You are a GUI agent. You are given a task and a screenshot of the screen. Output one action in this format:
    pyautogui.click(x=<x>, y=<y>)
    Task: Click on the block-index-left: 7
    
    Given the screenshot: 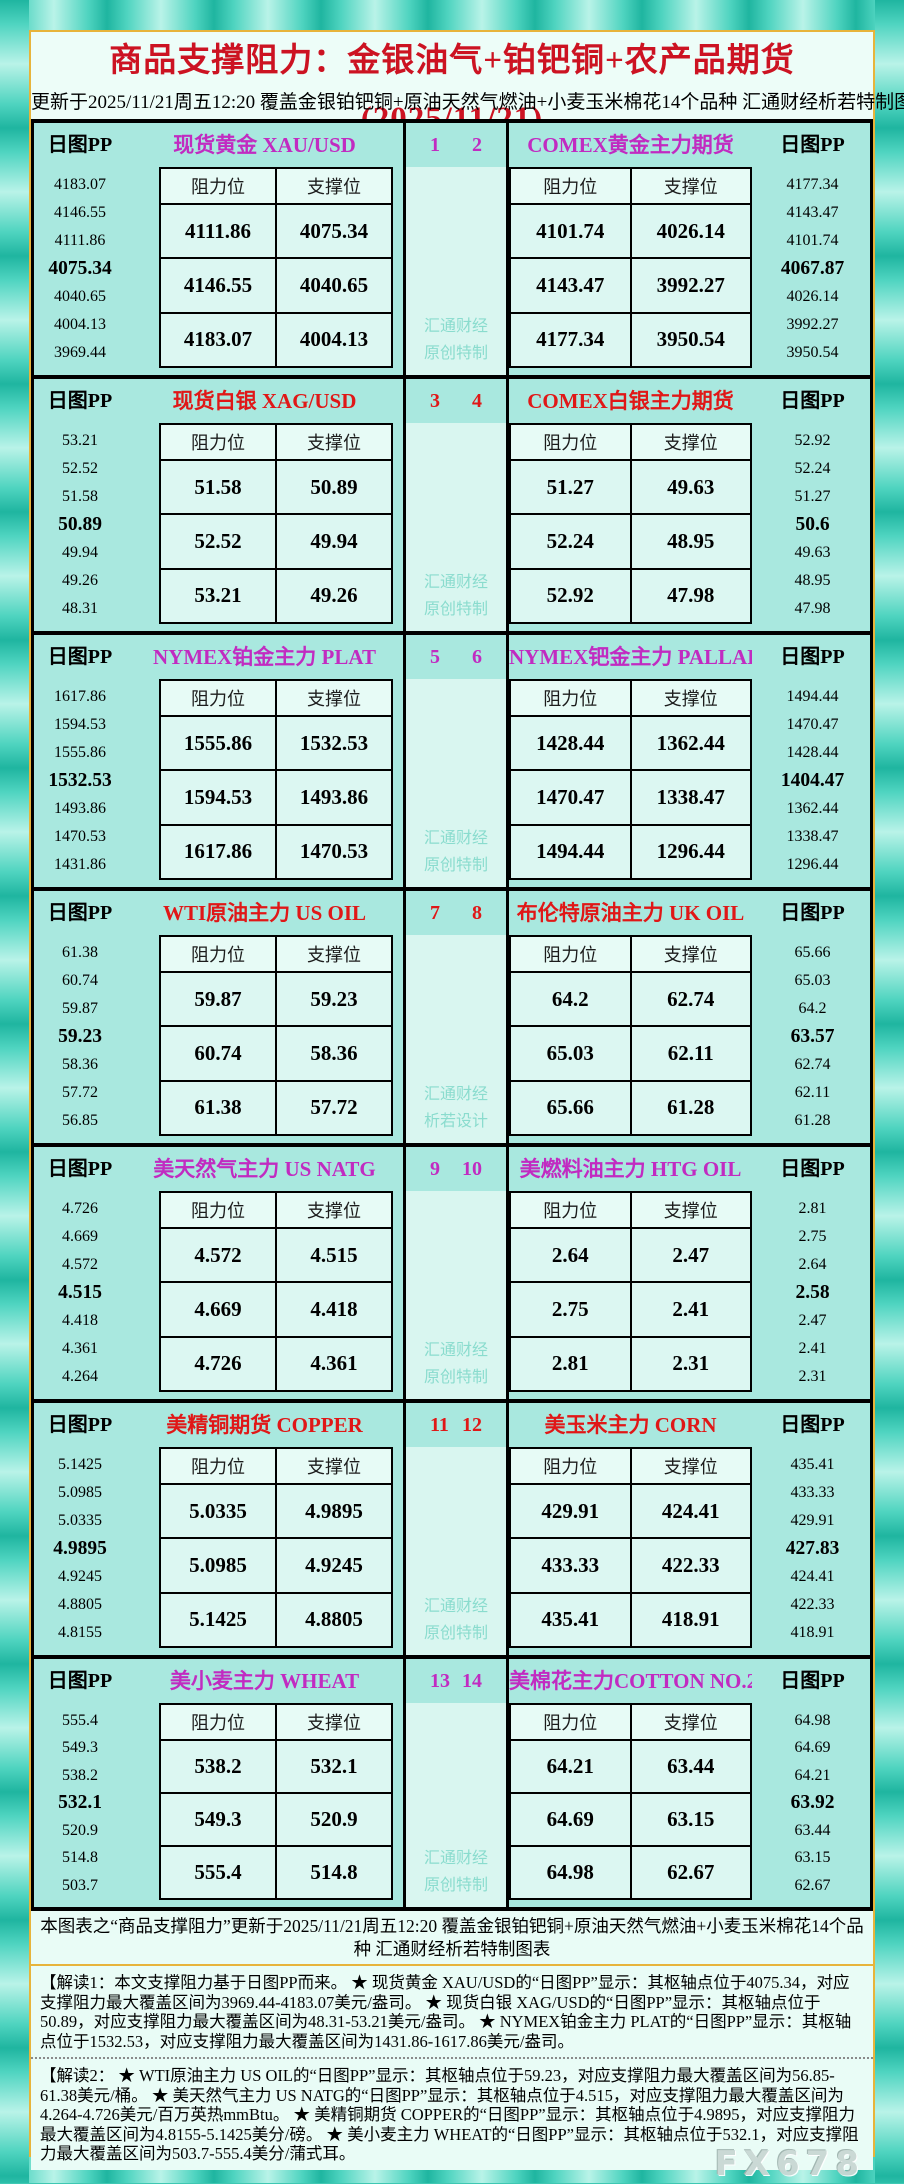 What is the action you would take?
    pyautogui.click(x=435, y=912)
    